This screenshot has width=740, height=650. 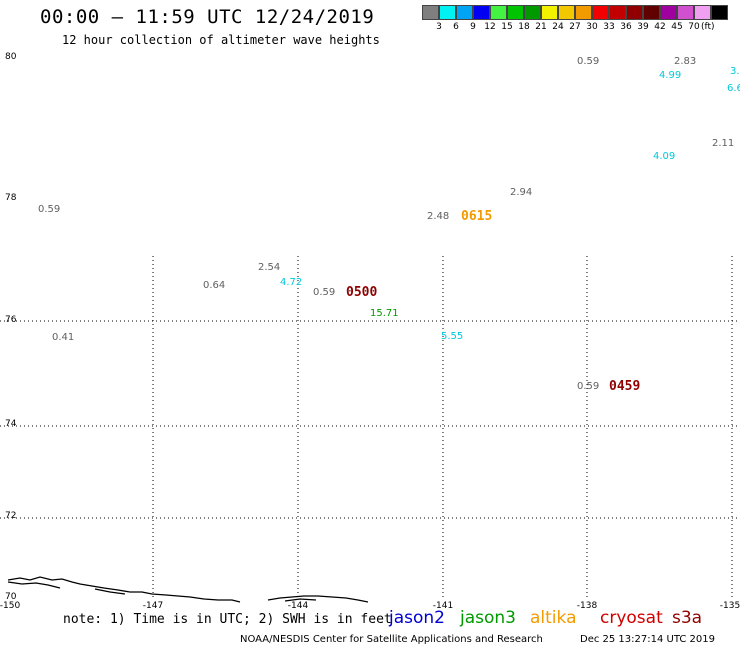 What do you see at coordinates (11, 597) in the screenshot?
I see `lat-label-70: 70` at bounding box center [11, 597].